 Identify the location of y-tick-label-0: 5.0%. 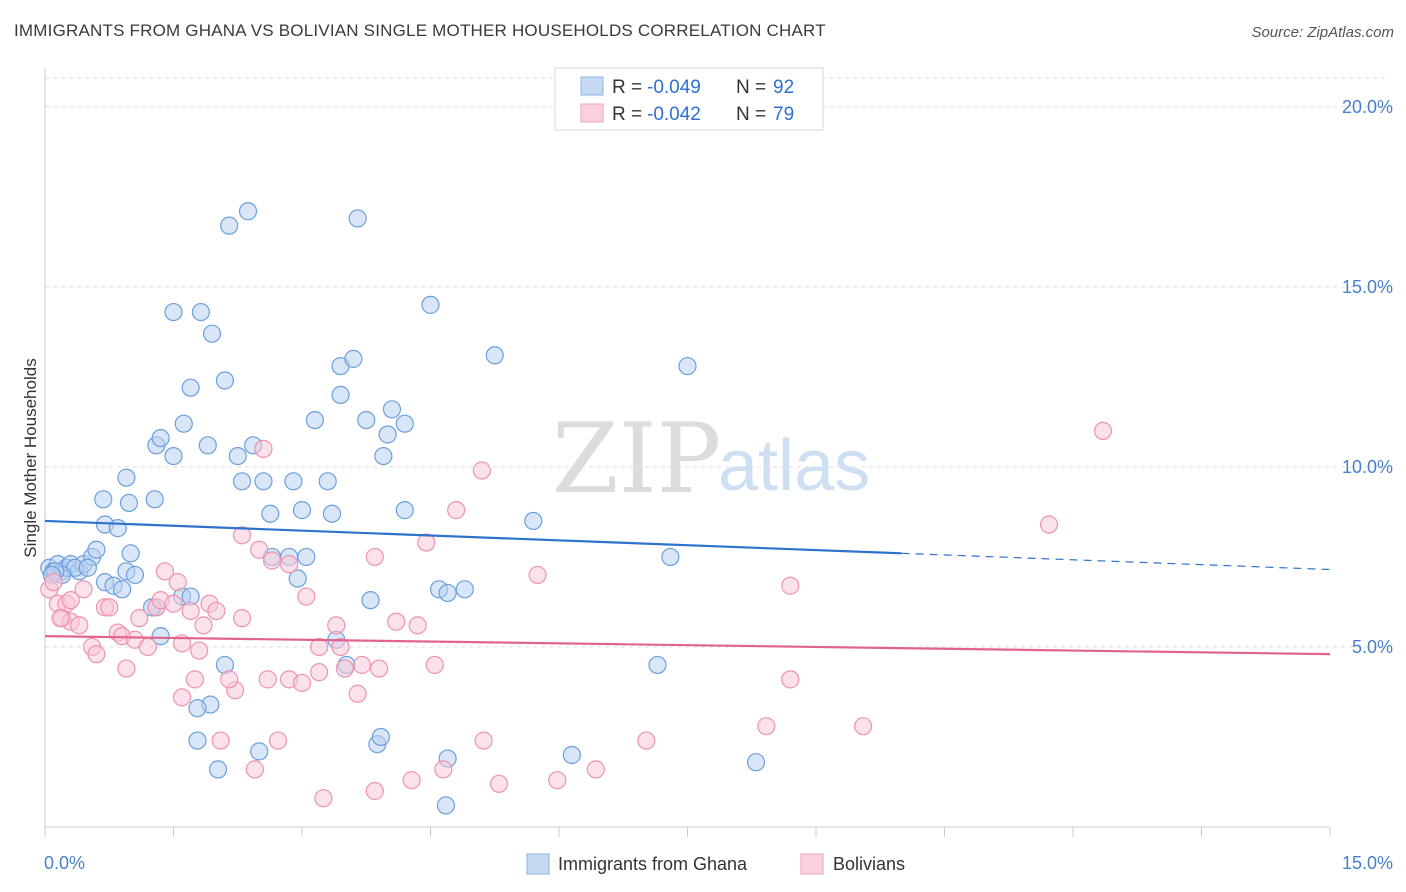
(1372, 647).